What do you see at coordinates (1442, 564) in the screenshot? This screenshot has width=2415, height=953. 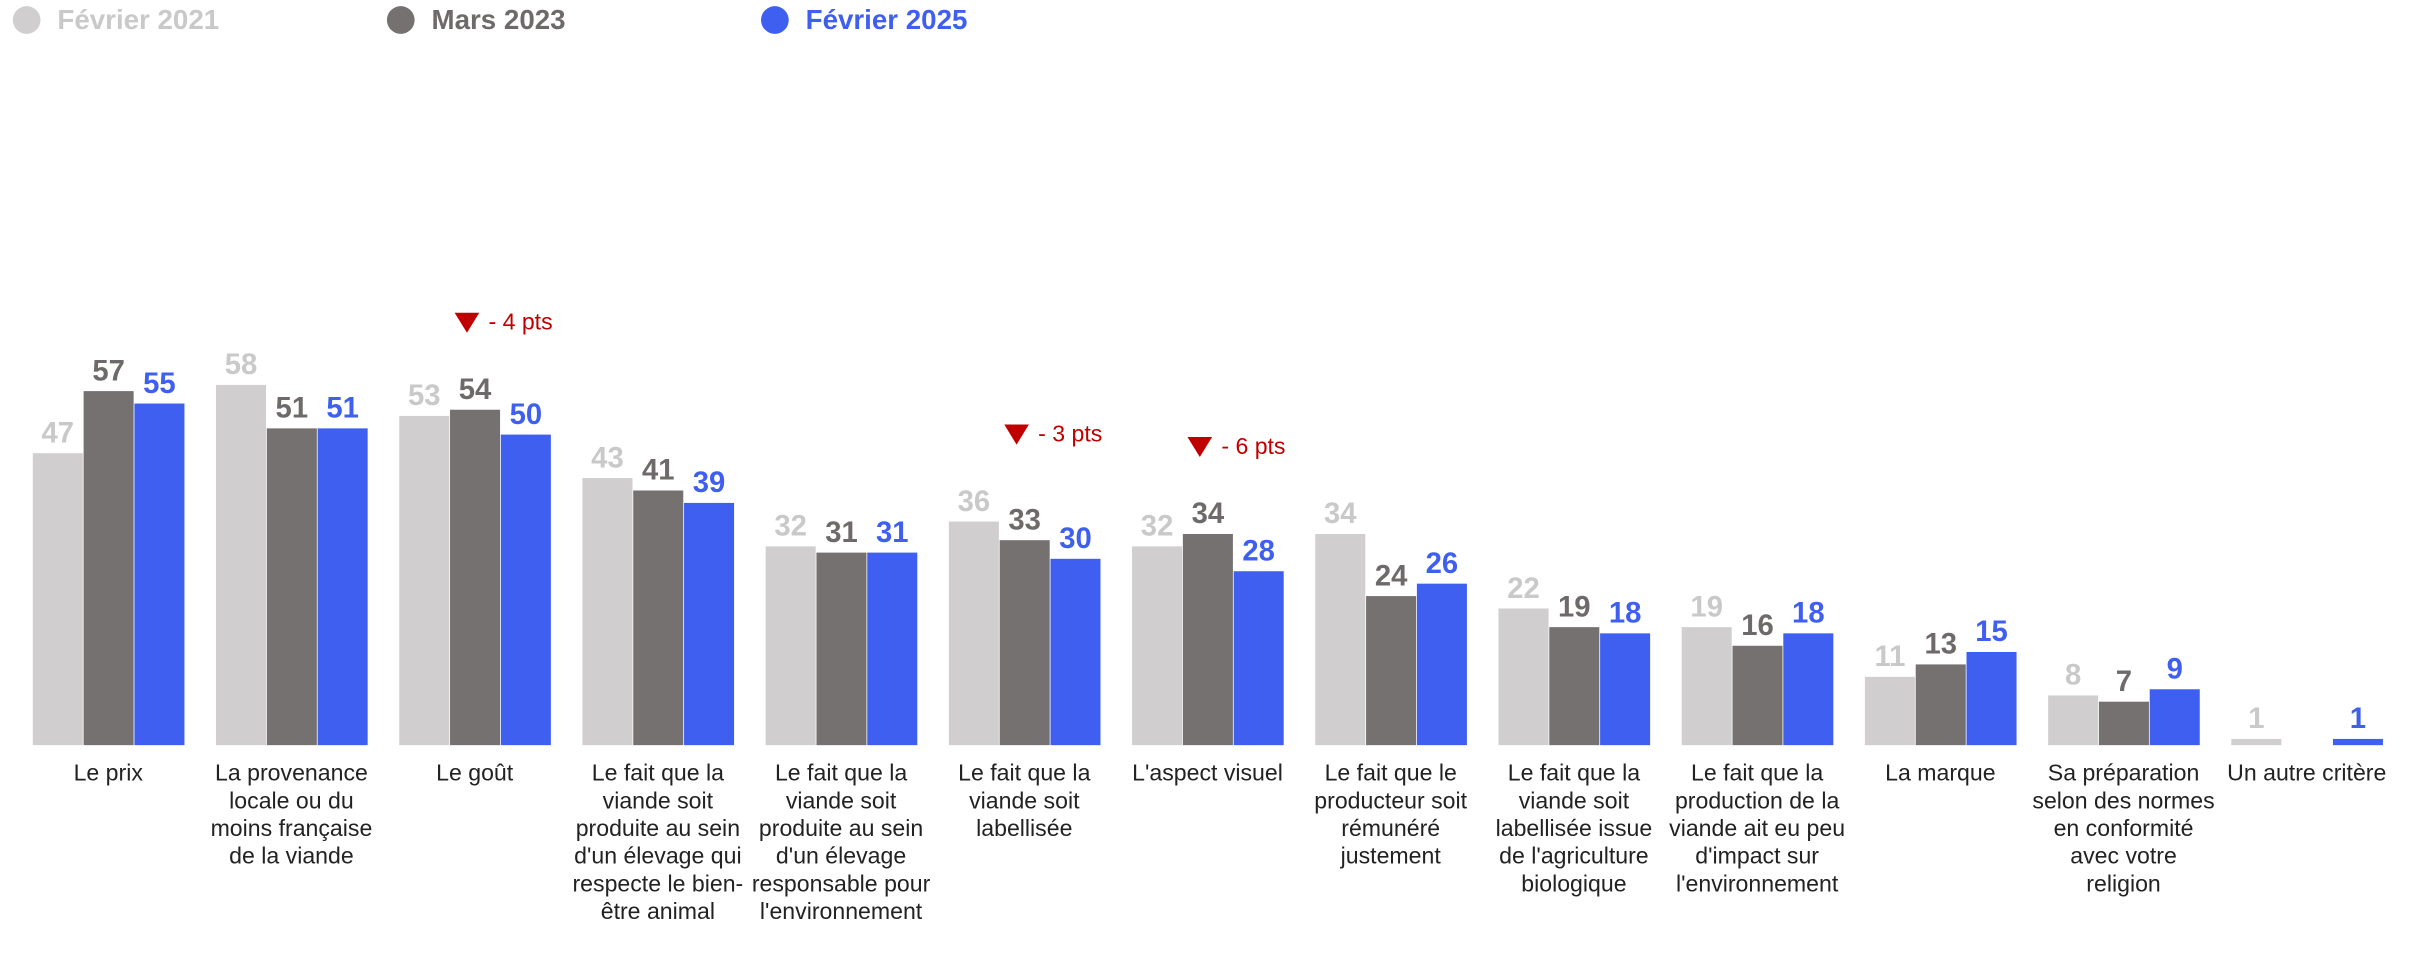 I see `data-label: 26` at bounding box center [1442, 564].